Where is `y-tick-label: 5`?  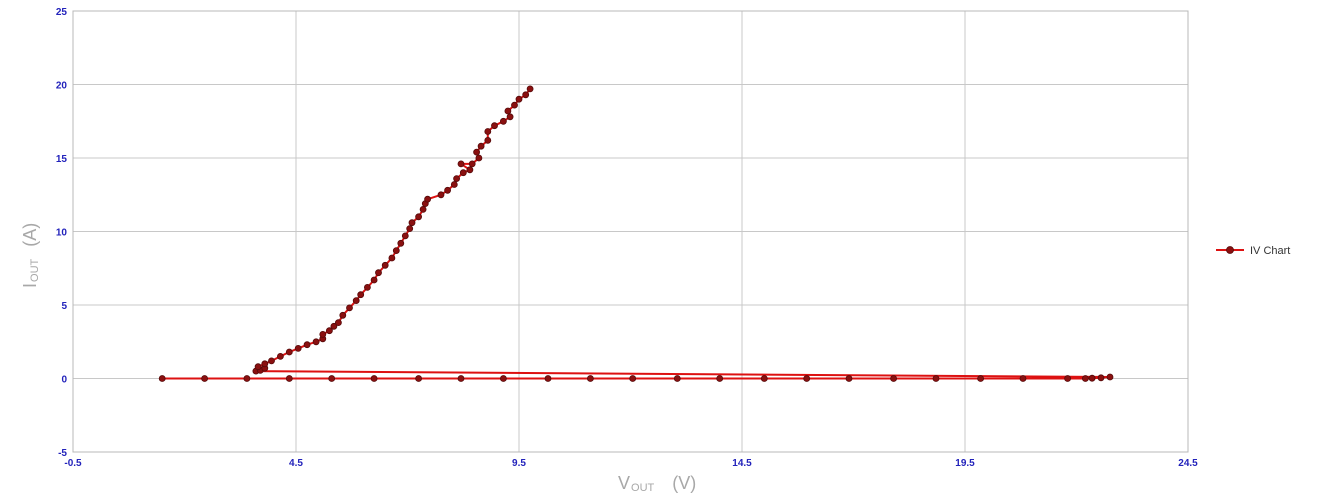 y-tick-label: 5 is located at coordinates (64, 306).